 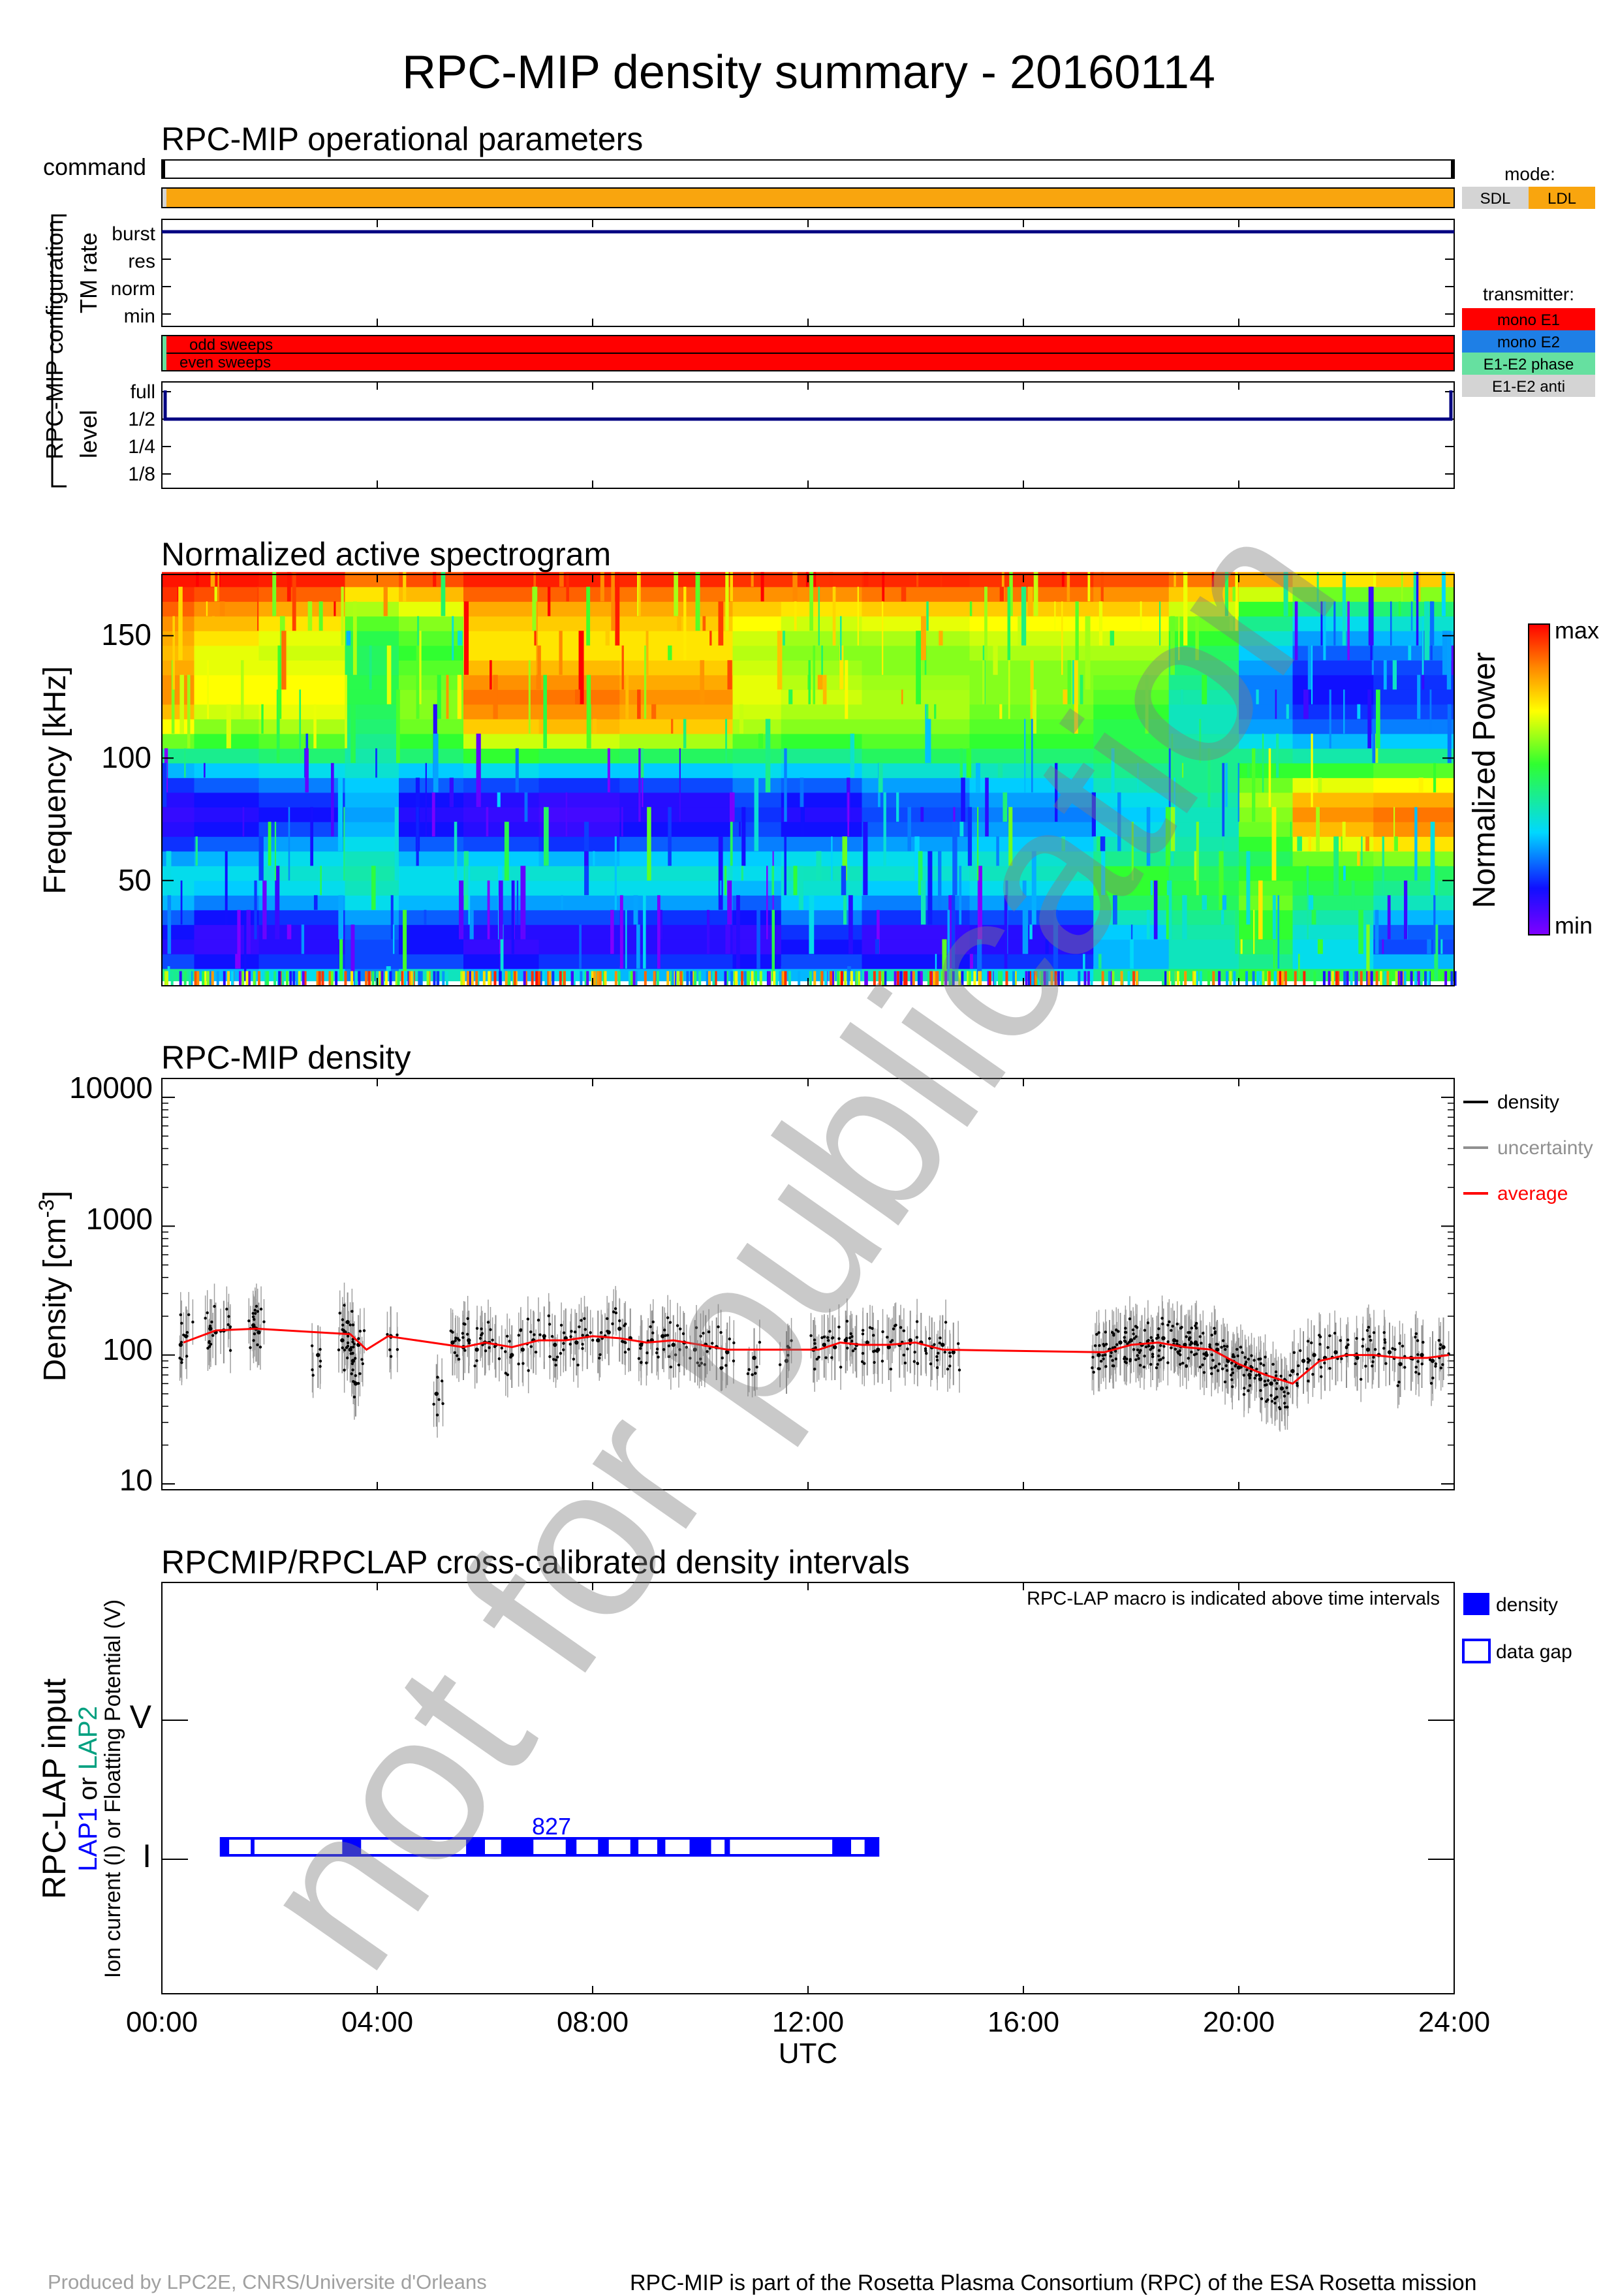 I want to click on lap-legend-gap: data gap, so click(x=1534, y=1652).